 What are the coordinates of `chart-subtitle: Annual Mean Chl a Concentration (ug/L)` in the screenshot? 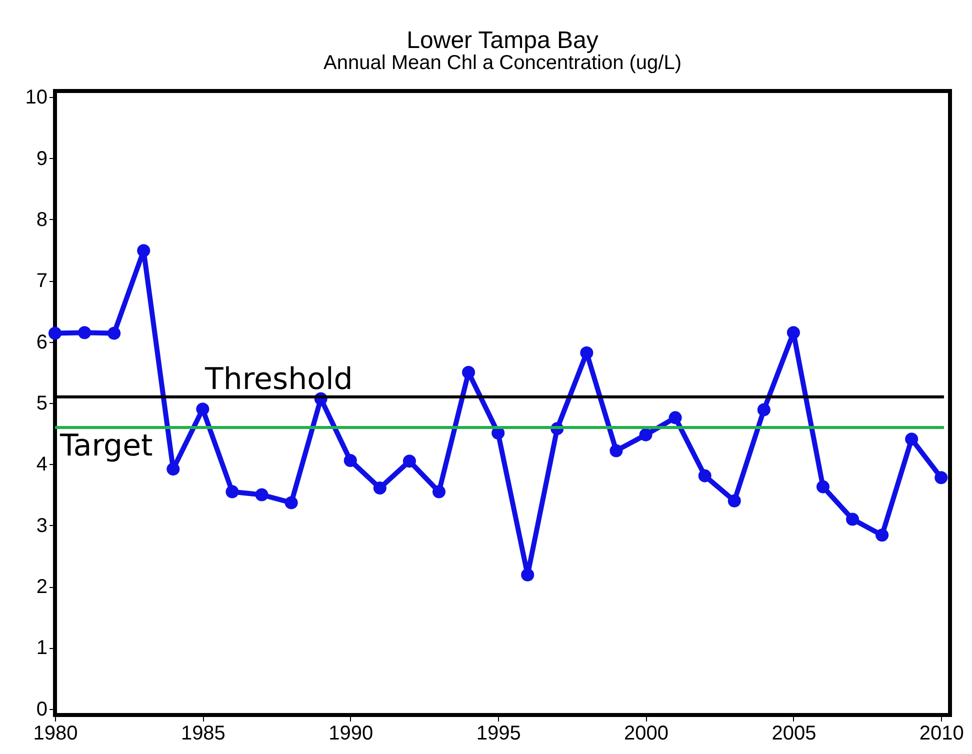 It's located at (503, 63).